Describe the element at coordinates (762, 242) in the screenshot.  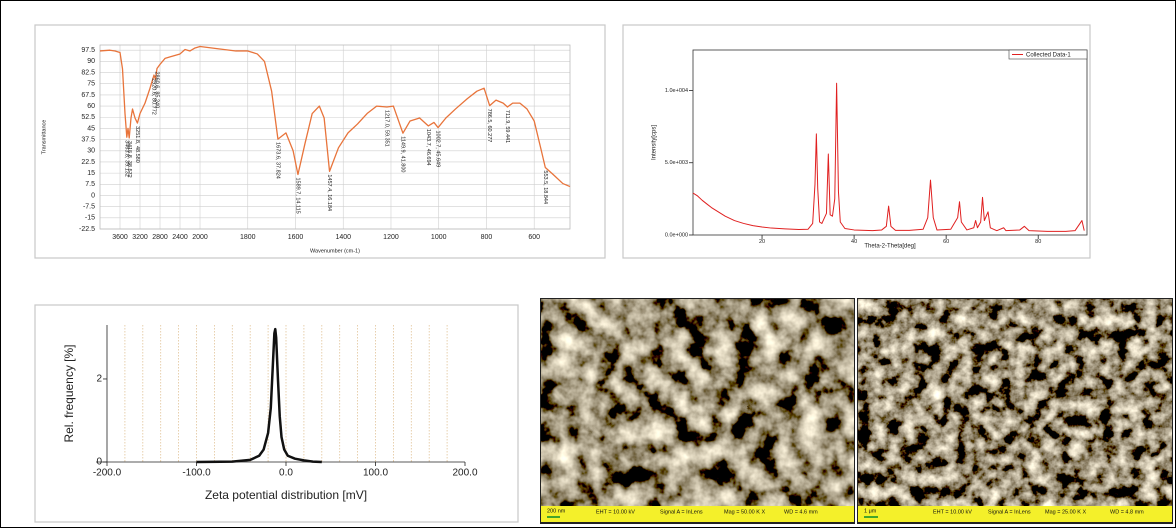
I see `x-tick-label: 20` at that location.